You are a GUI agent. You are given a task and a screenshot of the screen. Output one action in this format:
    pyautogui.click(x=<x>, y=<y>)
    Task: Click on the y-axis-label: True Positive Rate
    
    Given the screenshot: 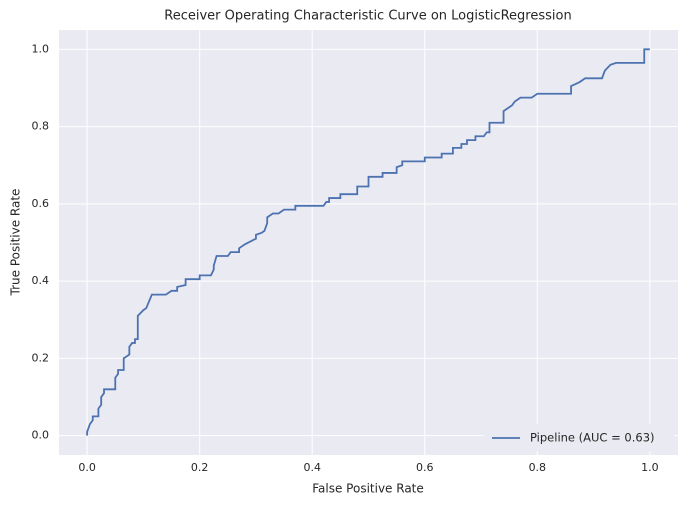 What is the action you would take?
    pyautogui.click(x=16, y=243)
    